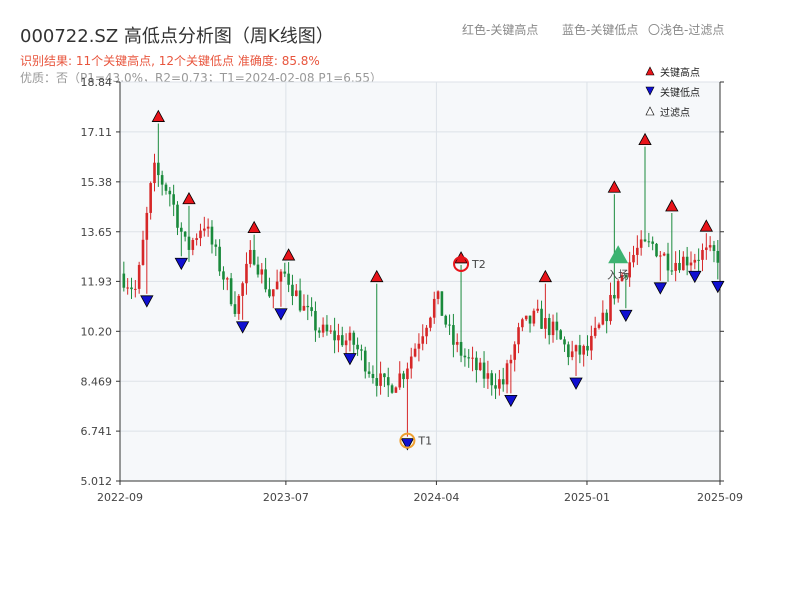 This screenshot has height=600, width=800. What do you see at coordinates (650, 91) in the screenshot?
I see `legend-low-marker` at bounding box center [650, 91].